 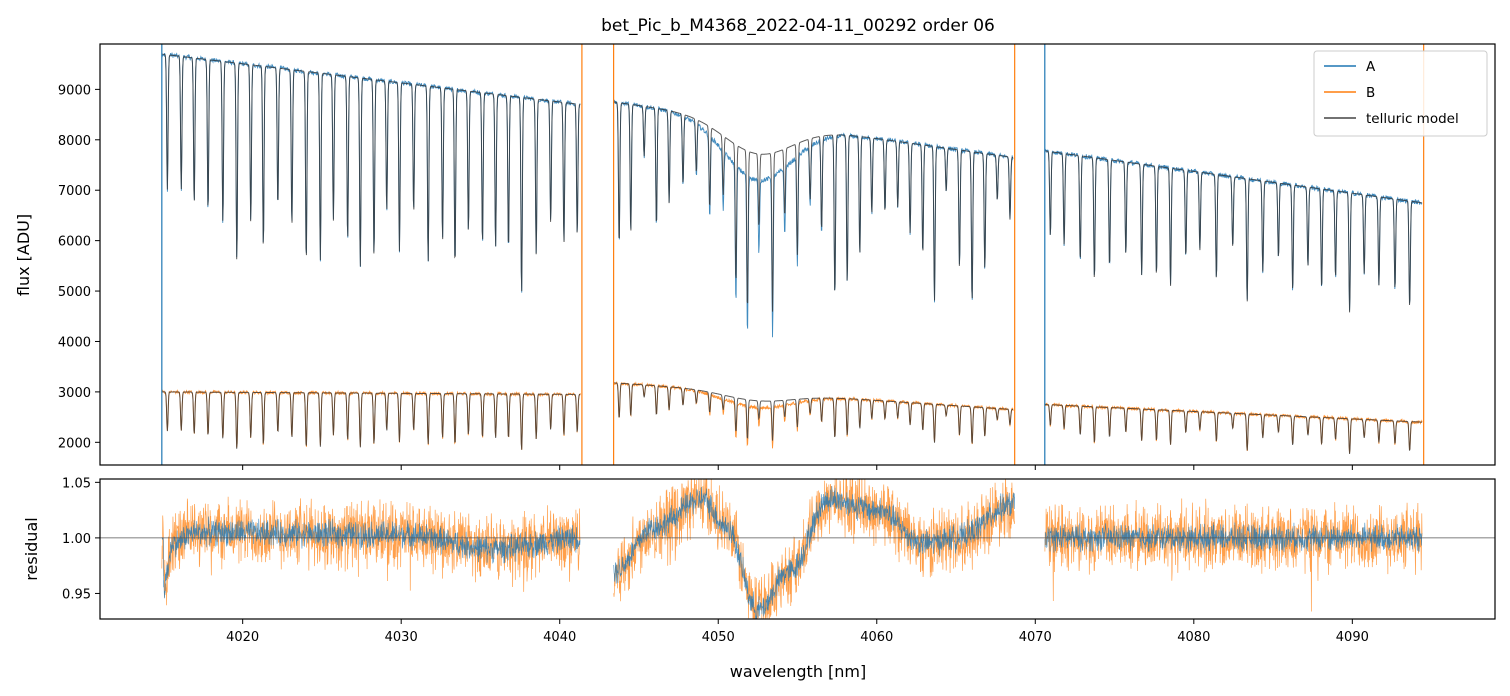 What do you see at coordinates (31, 548) in the screenshot?
I see `bottom-y-axis-label: residual` at bounding box center [31, 548].